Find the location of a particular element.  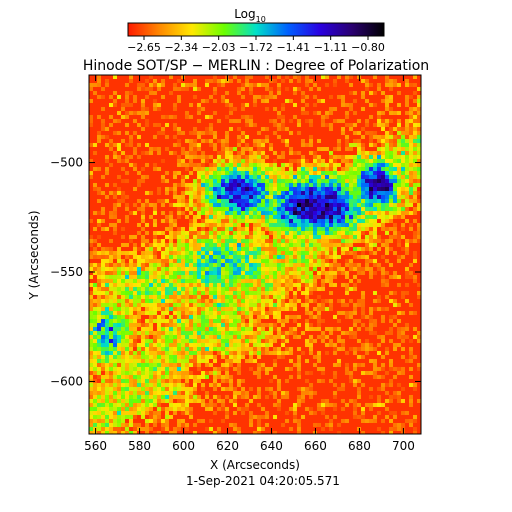

colorbar-tick-label: −1.11 is located at coordinates (331, 47).